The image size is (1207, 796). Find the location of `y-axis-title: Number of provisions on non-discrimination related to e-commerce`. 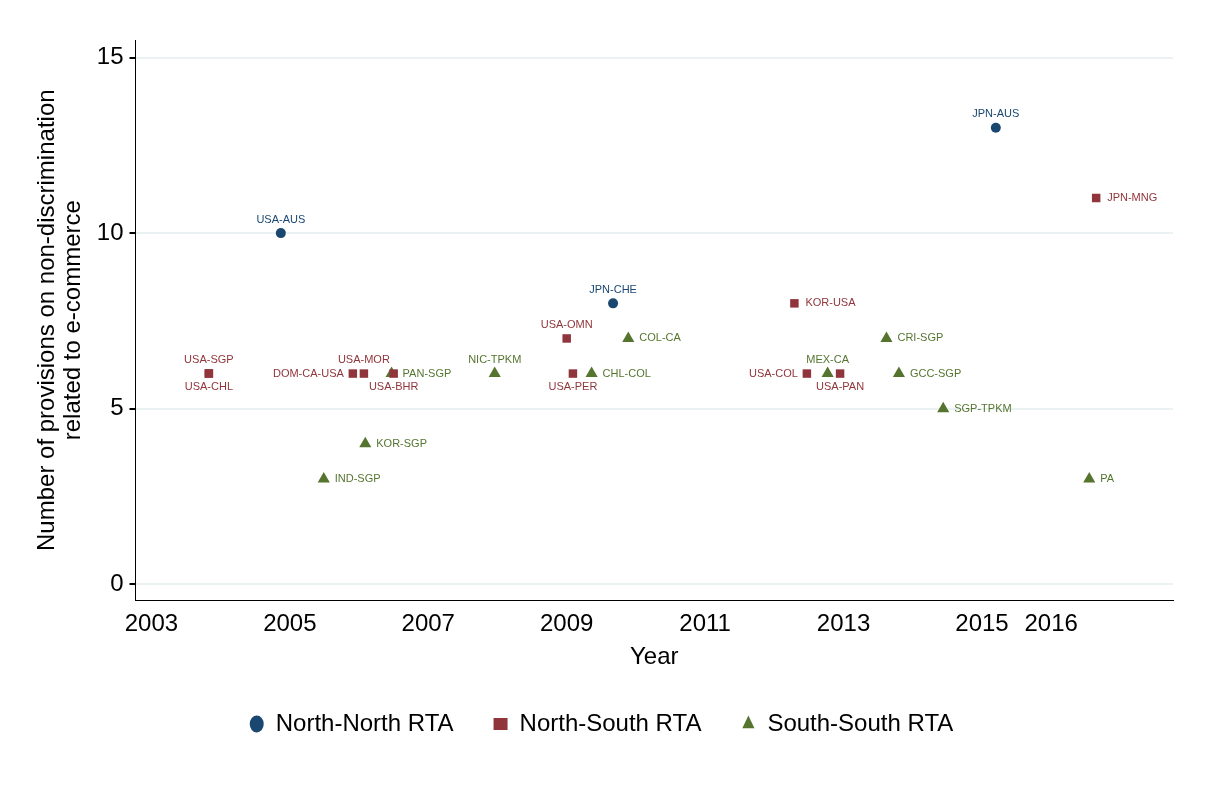

y-axis-title: Number of provisions on non-discrimination related to e-commerce is located at coordinates (58, 320).